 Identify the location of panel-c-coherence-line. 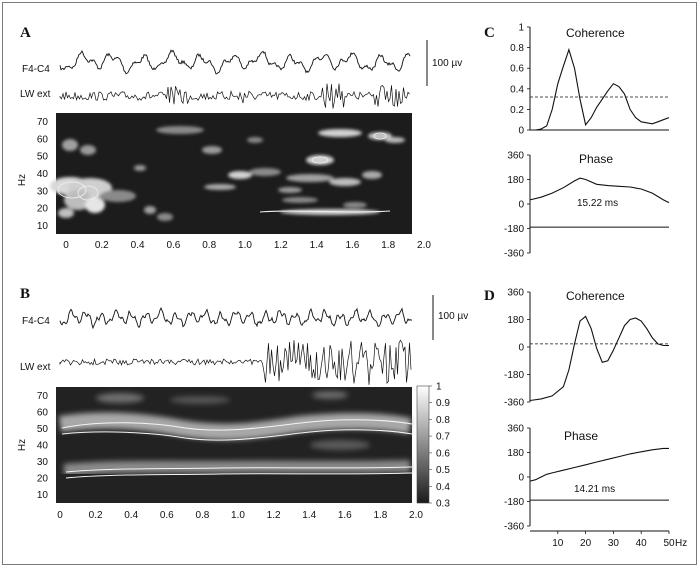
(600, 89).